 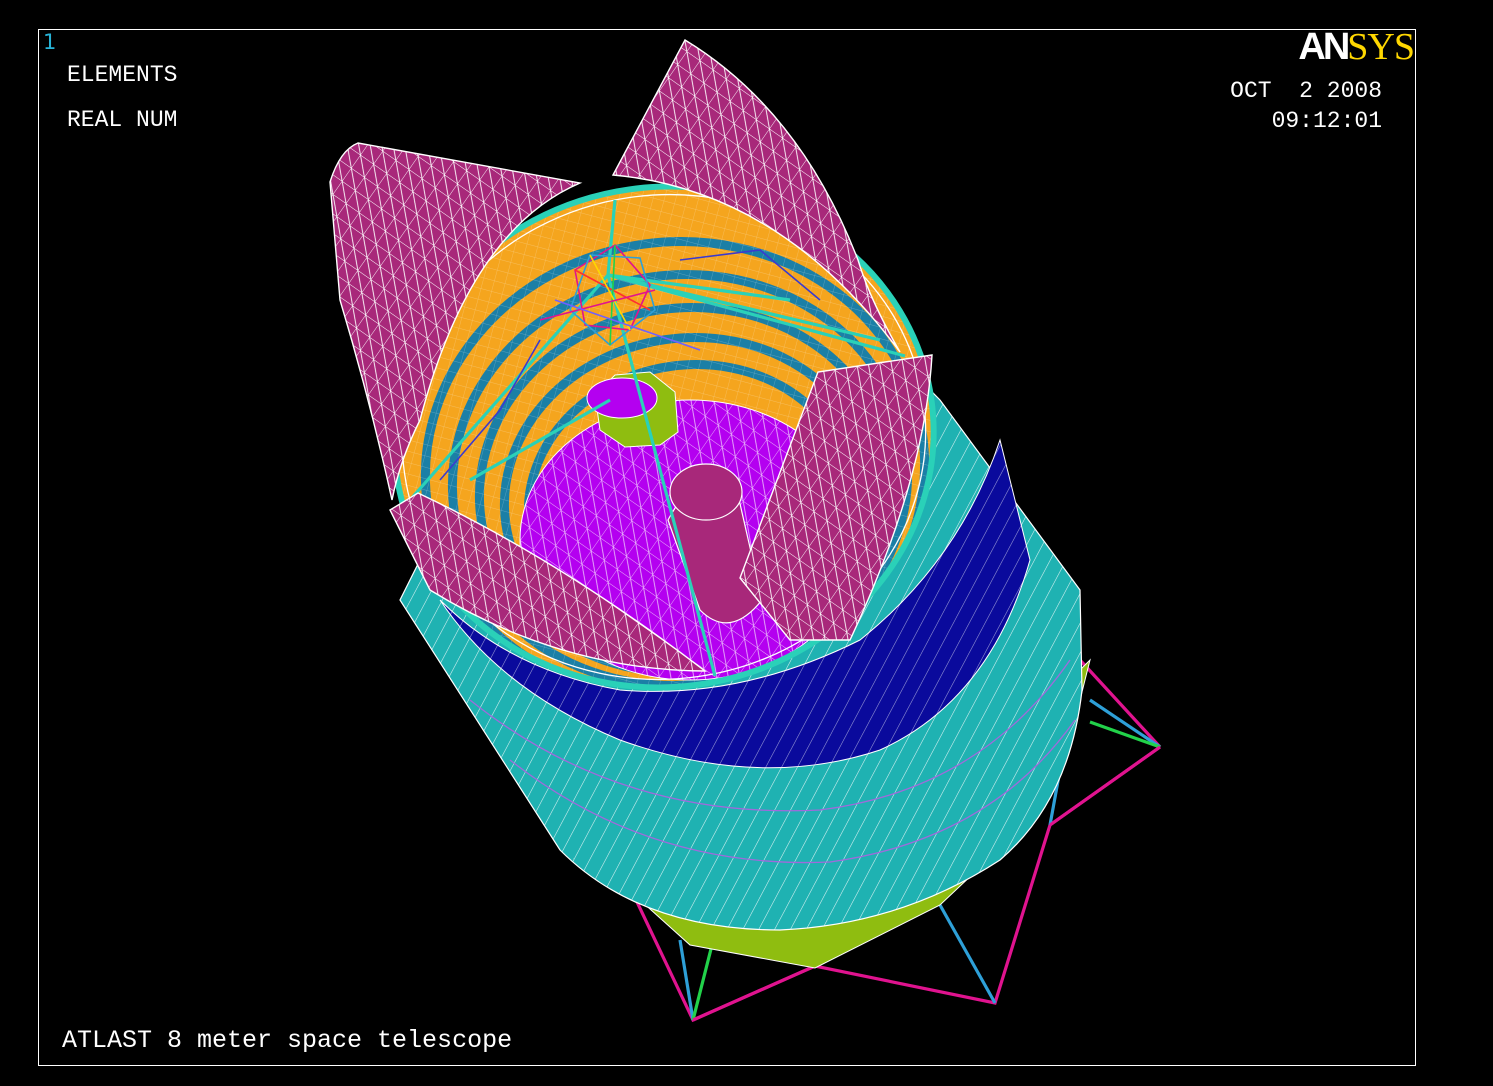 I want to click on ansys-logo: ANSYS, so click(x=1356, y=47).